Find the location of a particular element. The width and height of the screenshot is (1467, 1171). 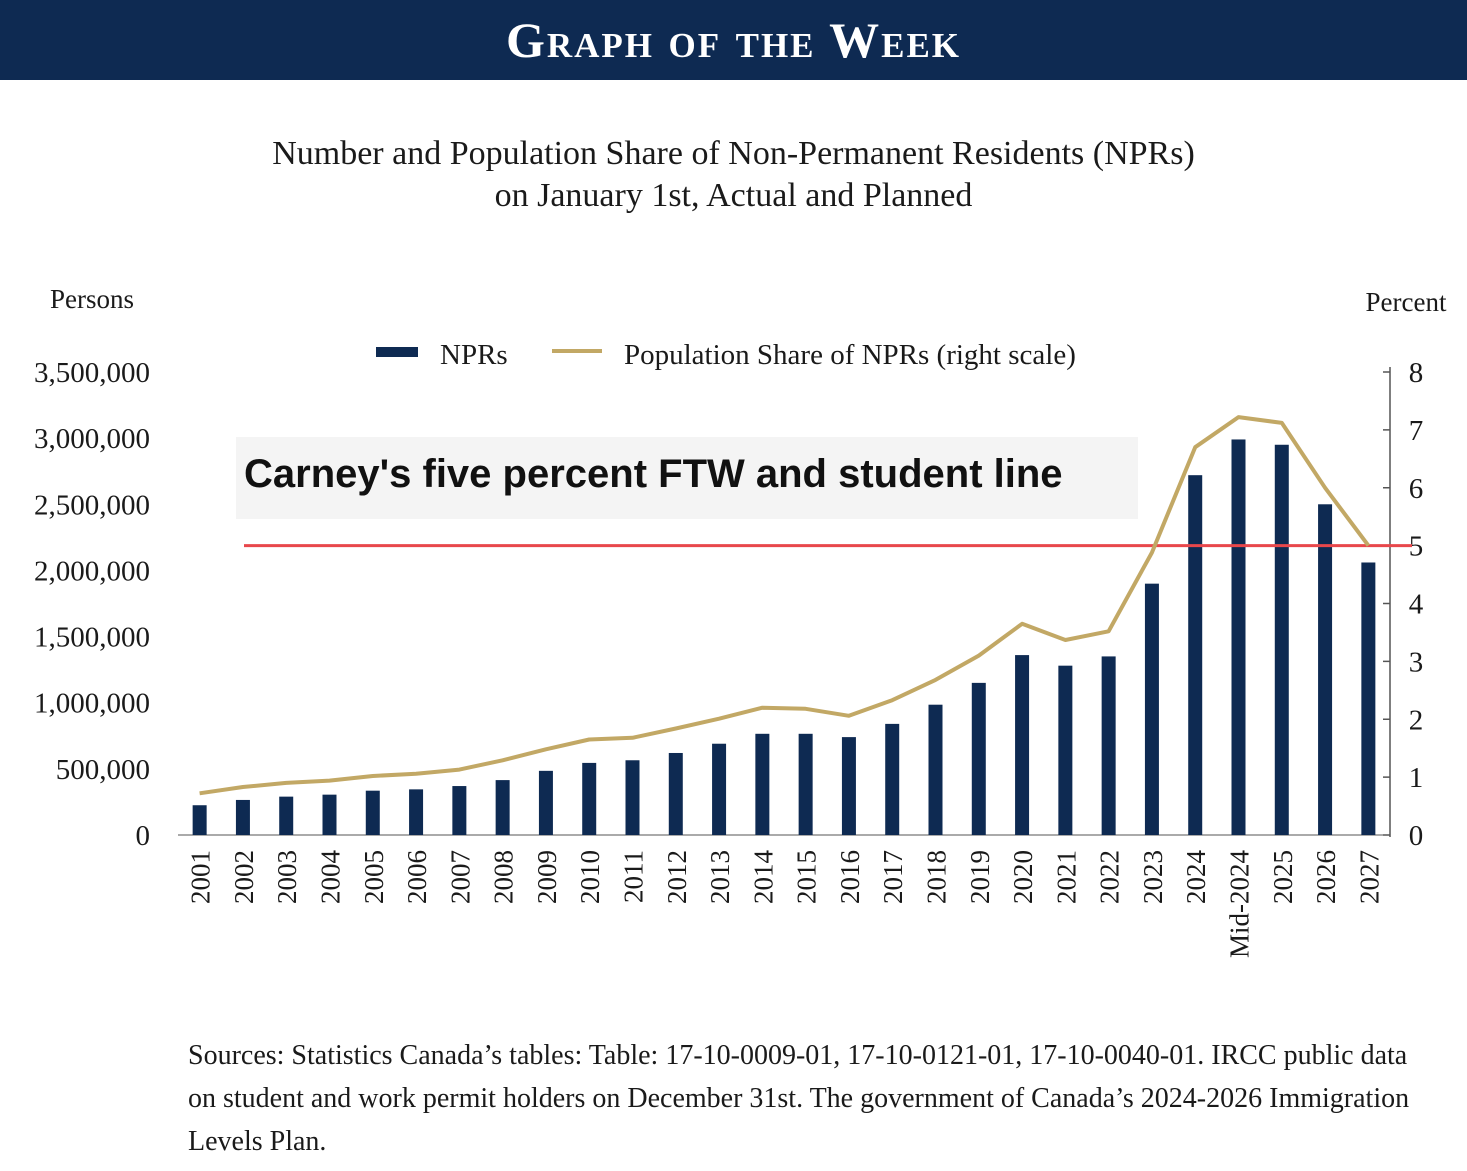

left-tick-label: 3,000,000 is located at coordinates (92, 439).